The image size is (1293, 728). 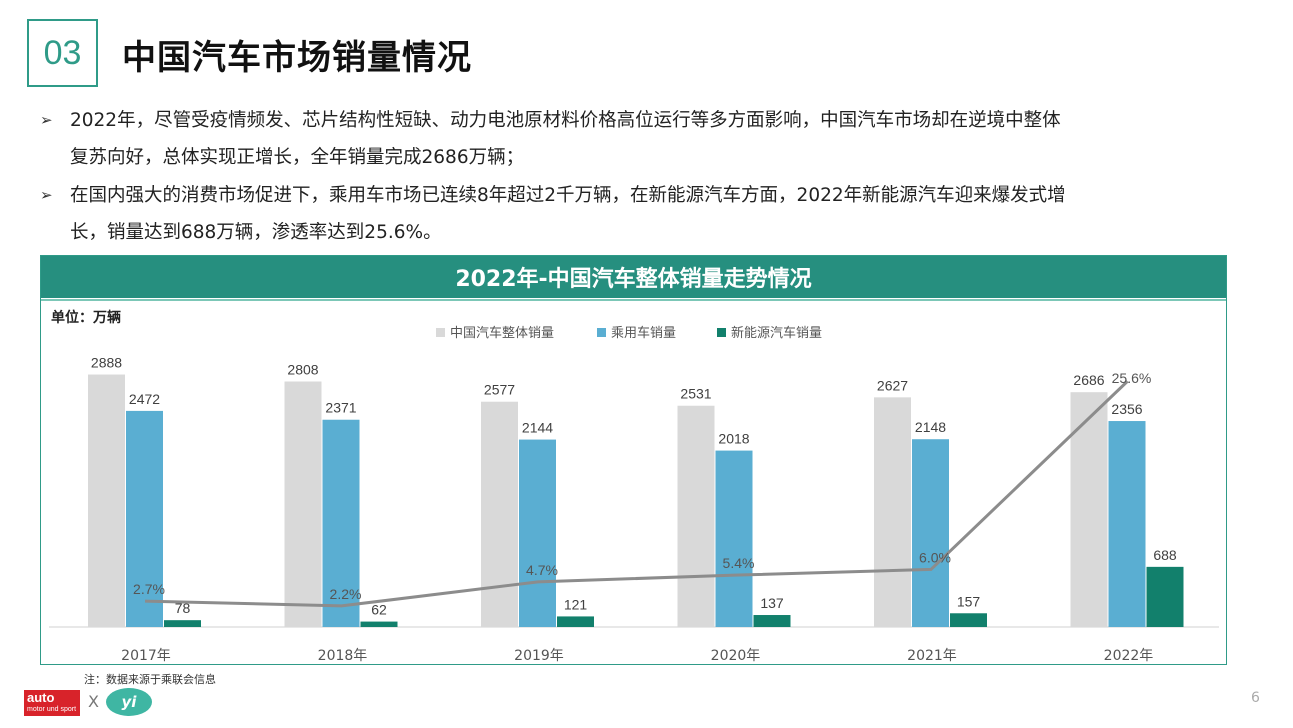 What do you see at coordinates (150, 679) in the screenshot?
I see `footnote: 注：数据来源于乘联会信息` at bounding box center [150, 679].